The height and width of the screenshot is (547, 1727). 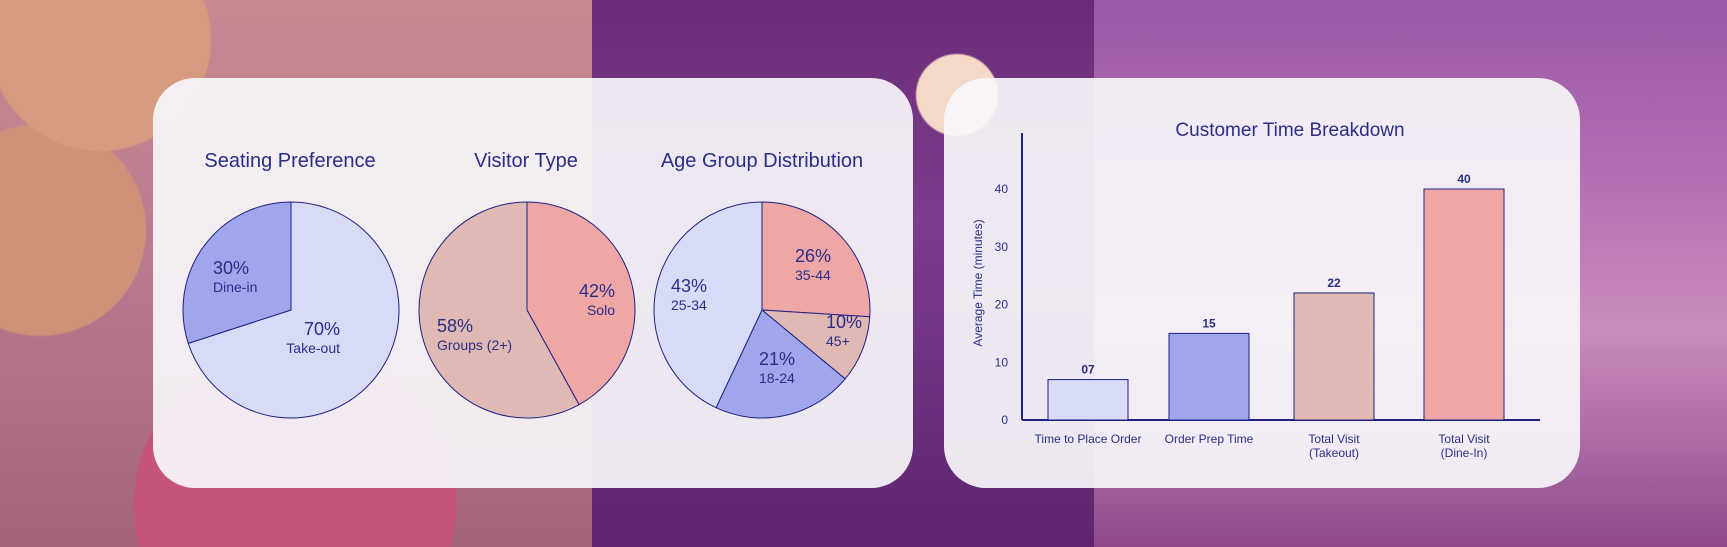 What do you see at coordinates (762, 161) in the screenshot?
I see `pie-title-age-group: Age Group Distribution` at bounding box center [762, 161].